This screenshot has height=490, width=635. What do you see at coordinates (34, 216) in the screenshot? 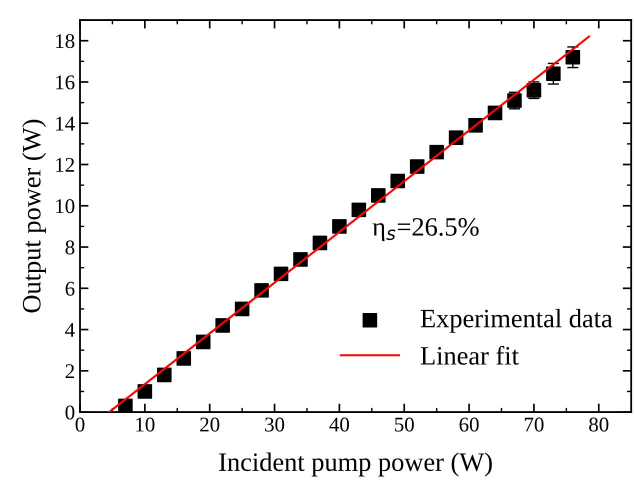
I see `y-axis-title: Output power (W)` at bounding box center [34, 216].